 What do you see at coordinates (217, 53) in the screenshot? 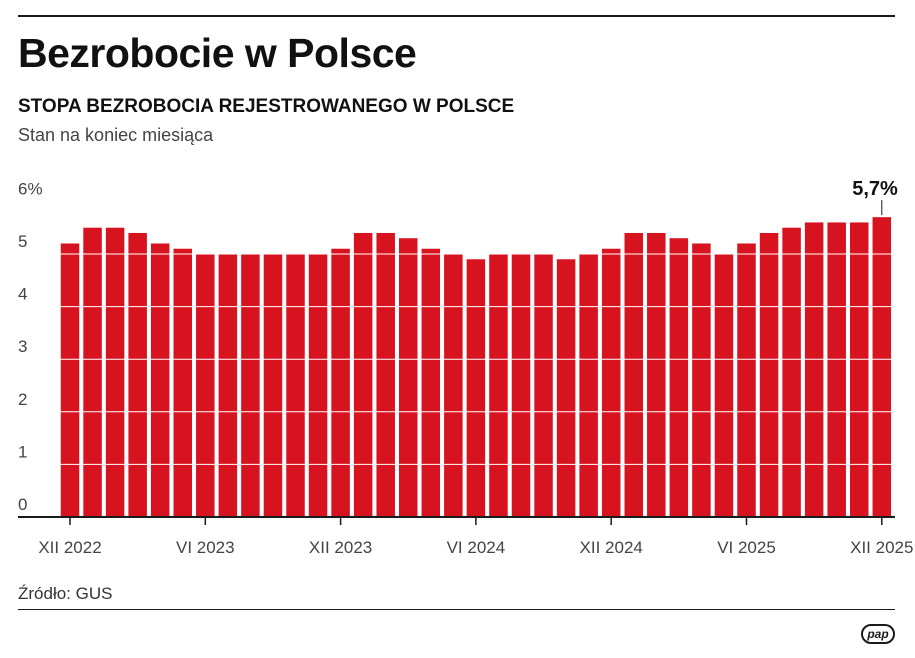
I see `chart-title: Bezrobocie w Polsce` at bounding box center [217, 53].